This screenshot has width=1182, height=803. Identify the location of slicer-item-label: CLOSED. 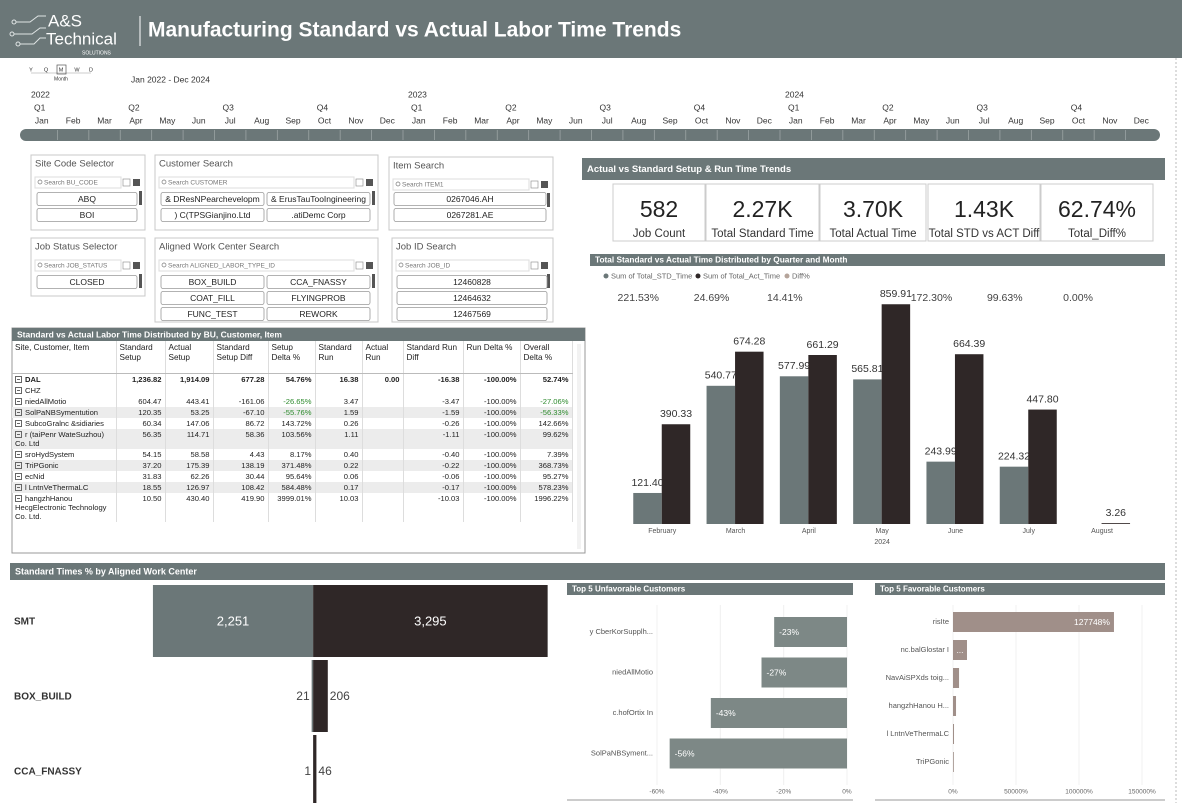
(87, 282).